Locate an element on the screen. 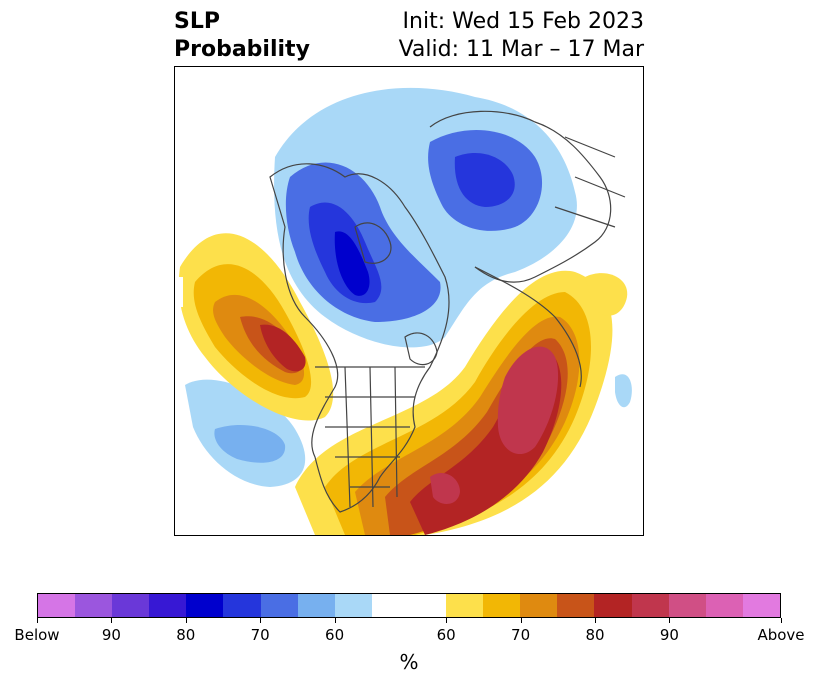 Image resolution: width=819 pixels, height=686 pixels. valid-range: Valid: 11 Mar – 17 Mar is located at coordinates (521, 49).